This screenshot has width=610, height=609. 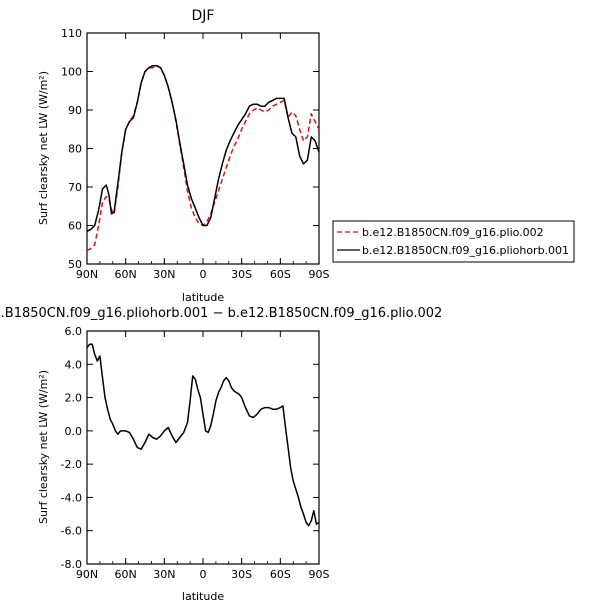 What do you see at coordinates (203, 297) in the screenshot?
I see `top-x-axis-label: latitude` at bounding box center [203, 297].